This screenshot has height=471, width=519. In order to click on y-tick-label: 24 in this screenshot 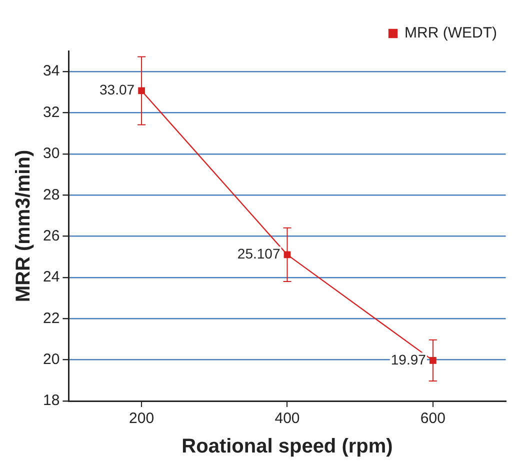, I will do `click(51, 277)`.